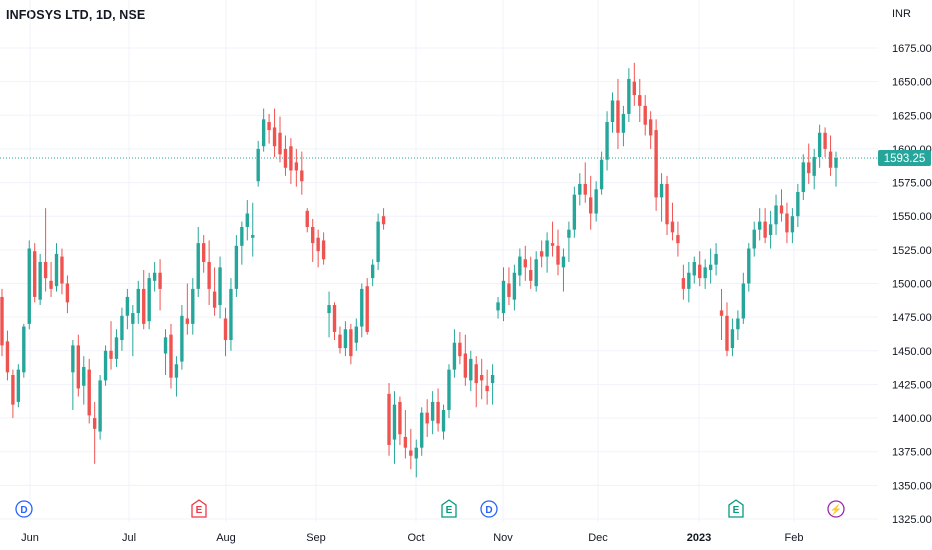  I want to click on x-tick-label: Oct, so click(415, 538).